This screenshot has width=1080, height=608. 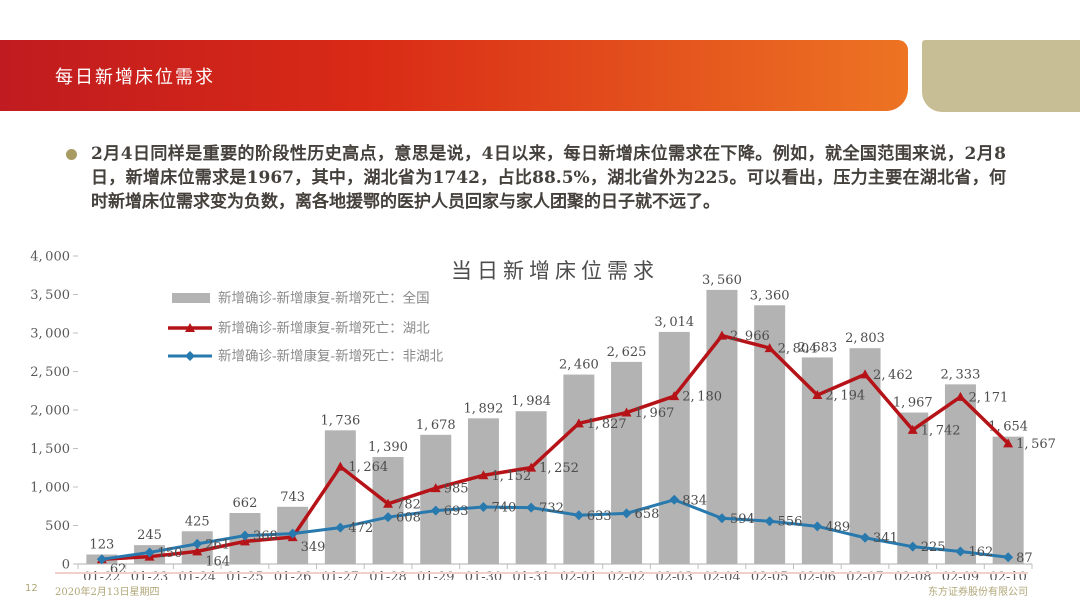 I want to click on svg-text: 新增确诊-新增康复-新增死亡：全国, so click(x=324, y=298).